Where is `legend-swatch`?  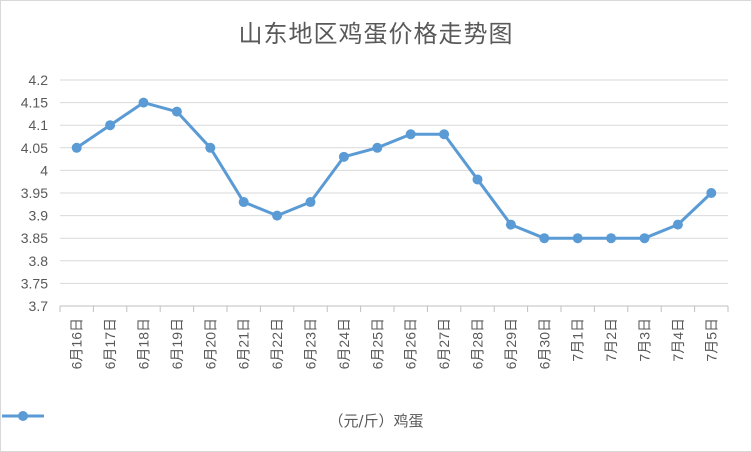
legend-swatch is located at coordinates (23, 416).